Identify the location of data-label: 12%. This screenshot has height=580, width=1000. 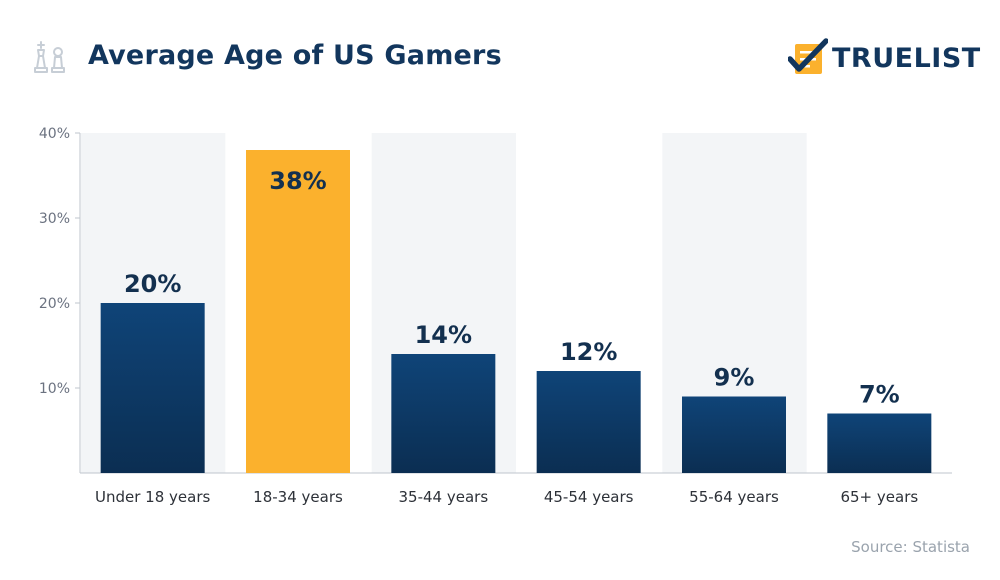
(588, 352).